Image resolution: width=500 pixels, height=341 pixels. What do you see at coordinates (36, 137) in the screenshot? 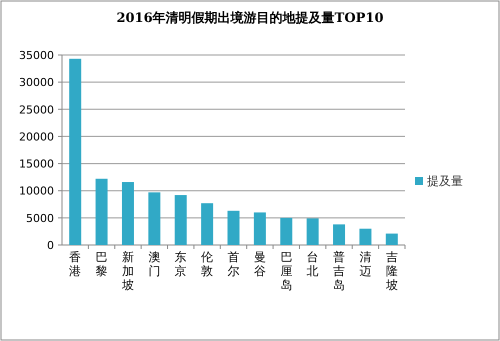
I see `y-tick-label: 20000` at bounding box center [36, 137].